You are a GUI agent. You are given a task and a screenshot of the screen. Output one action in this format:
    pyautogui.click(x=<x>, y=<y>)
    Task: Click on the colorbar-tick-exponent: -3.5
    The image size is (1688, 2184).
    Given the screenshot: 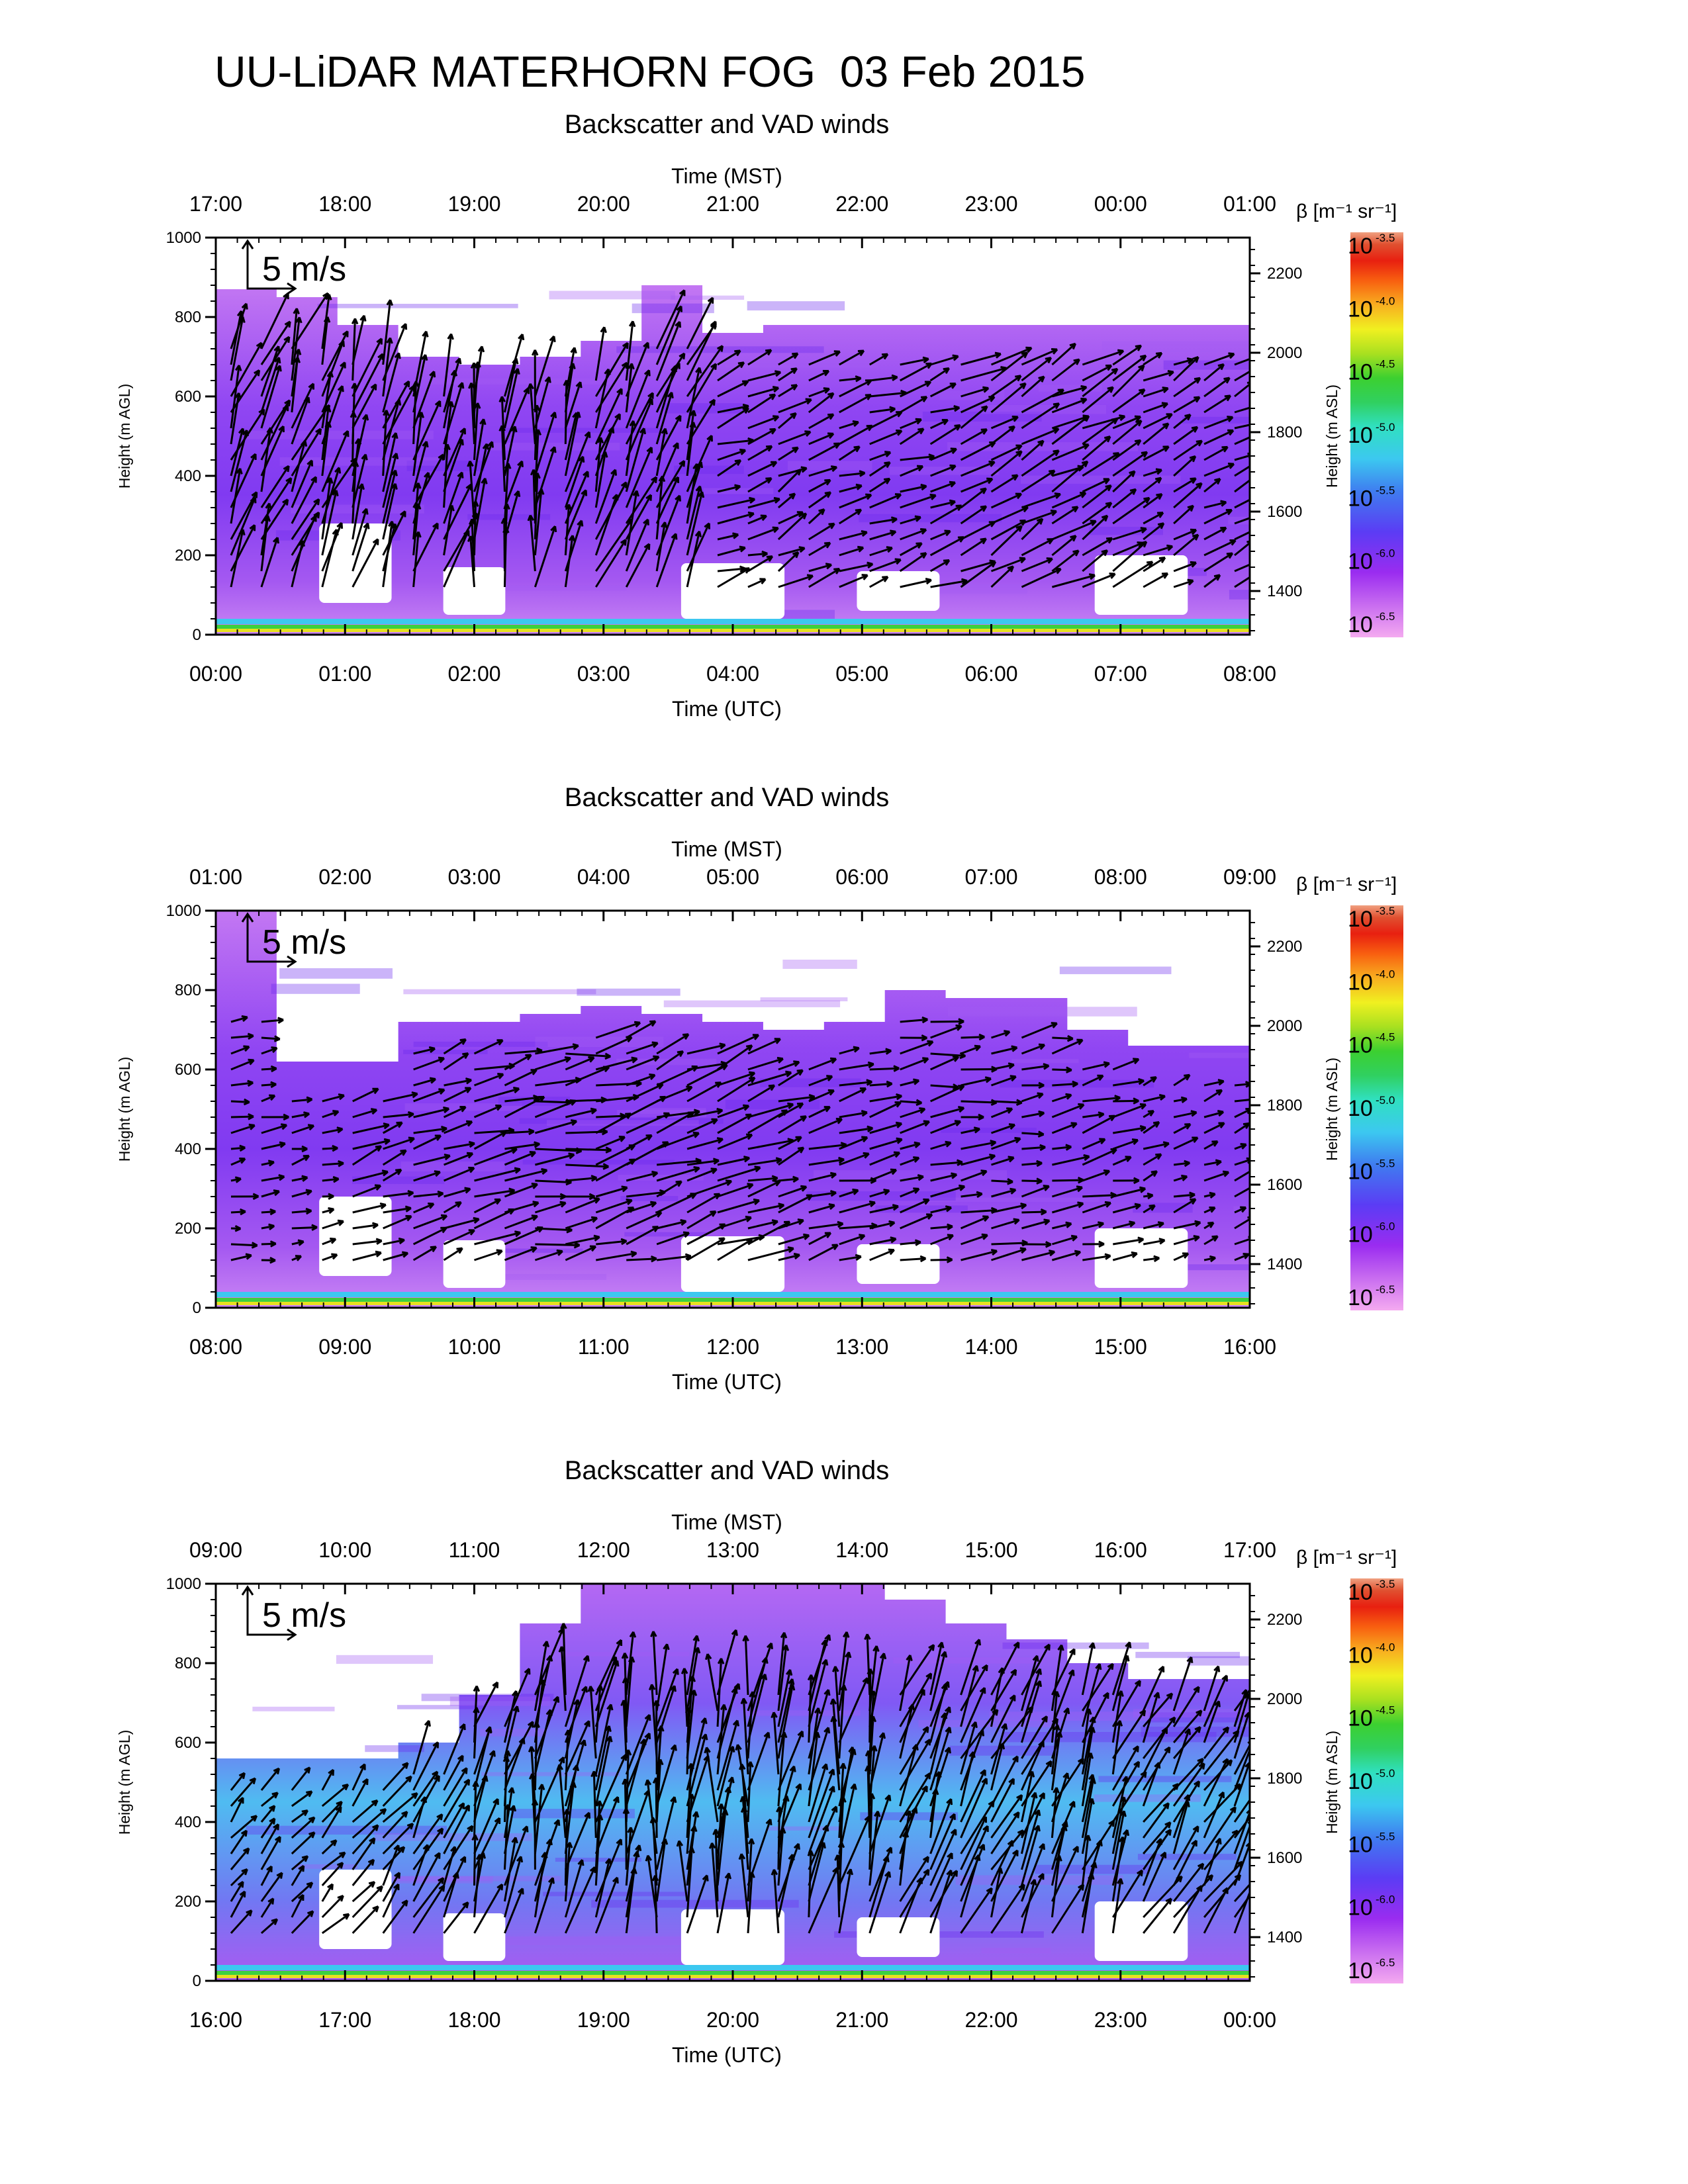 What is the action you would take?
    pyautogui.click(x=1385, y=238)
    